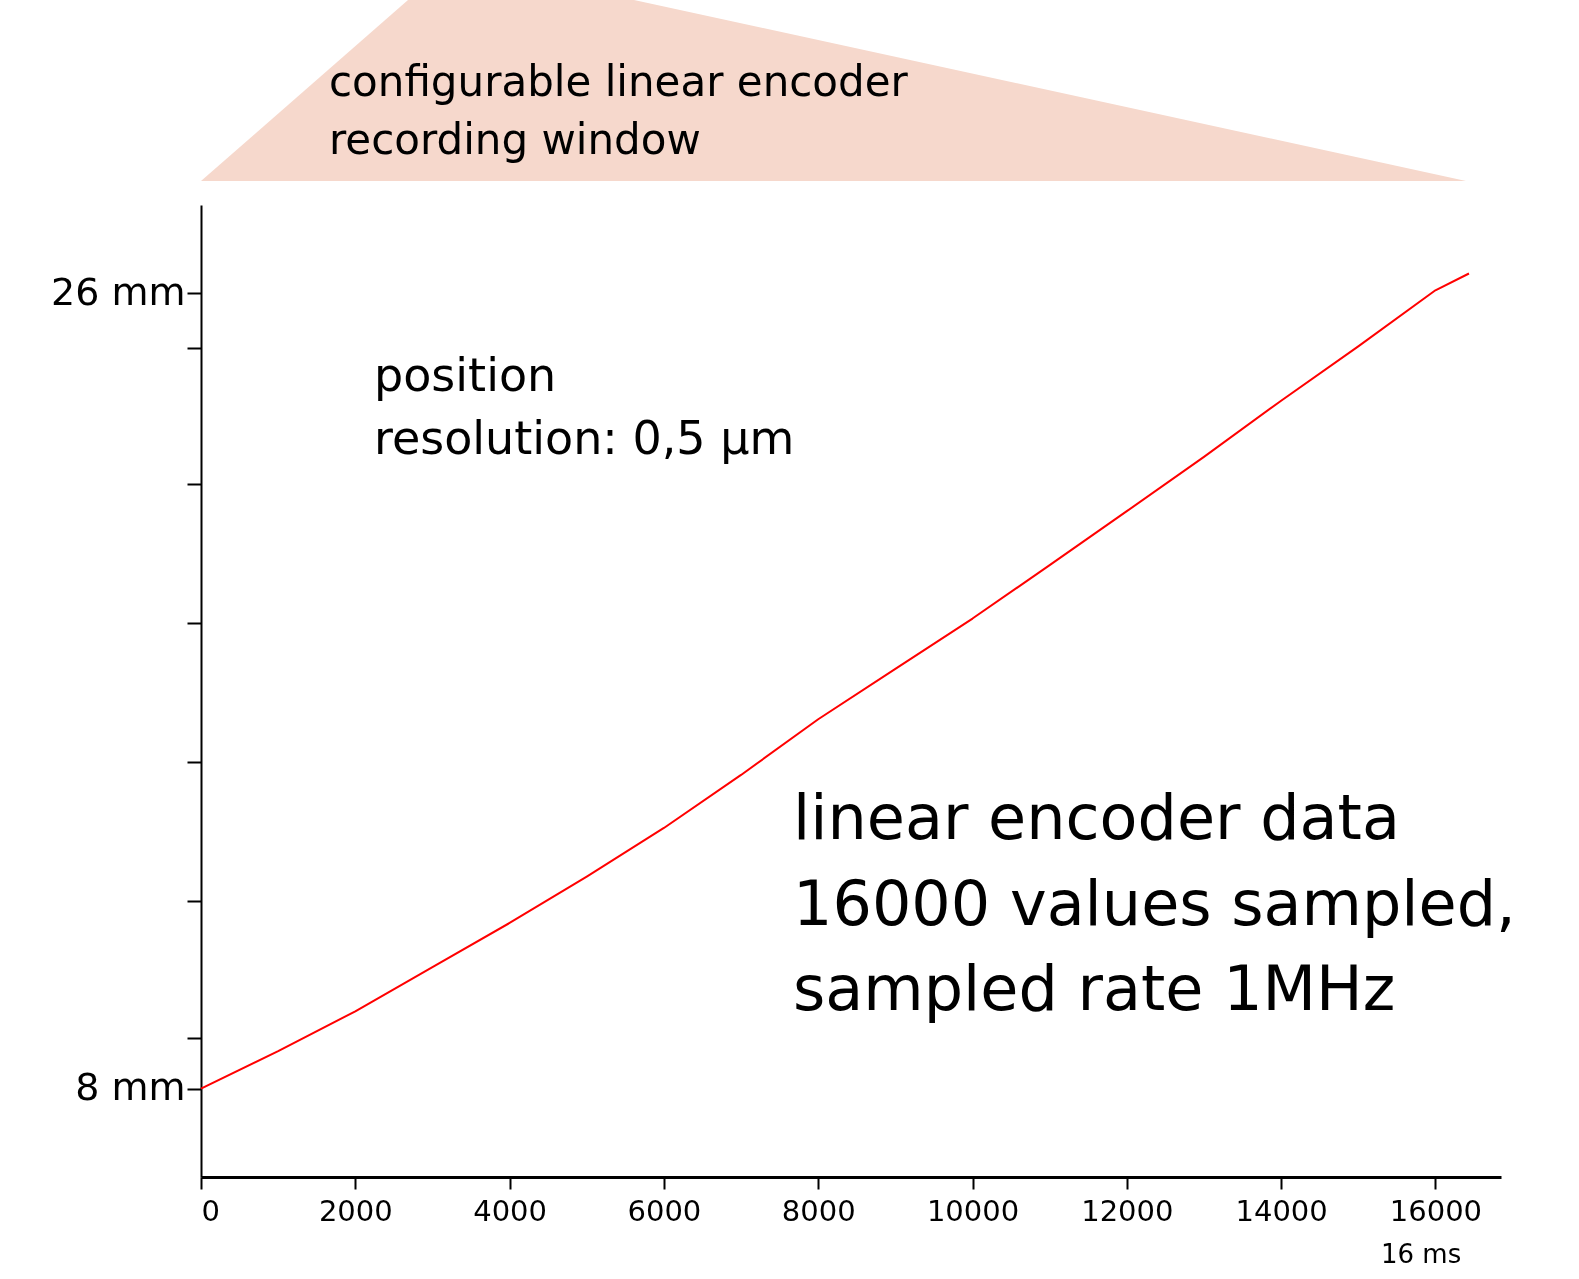  What do you see at coordinates (210, 1210) in the screenshot?
I see `x-tick-label: 0` at bounding box center [210, 1210].